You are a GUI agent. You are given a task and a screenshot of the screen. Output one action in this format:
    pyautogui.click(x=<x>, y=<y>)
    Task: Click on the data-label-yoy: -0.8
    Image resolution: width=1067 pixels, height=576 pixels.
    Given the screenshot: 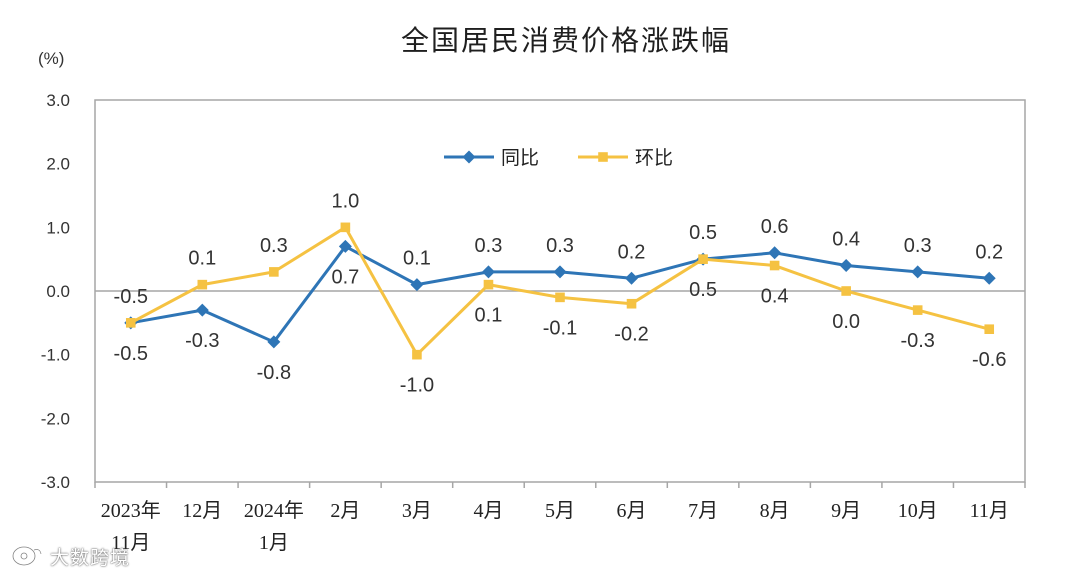 What is the action you would take?
    pyautogui.click(x=274, y=373)
    